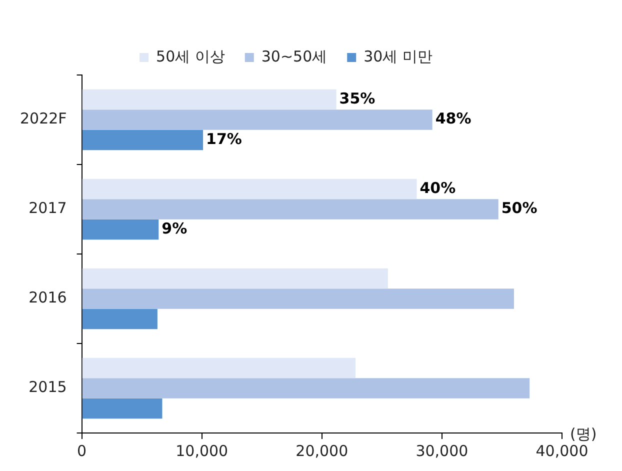 Image resolution: width=622 pixels, height=471 pixels. I want to click on legend-label: 50세 이상, so click(190, 56).